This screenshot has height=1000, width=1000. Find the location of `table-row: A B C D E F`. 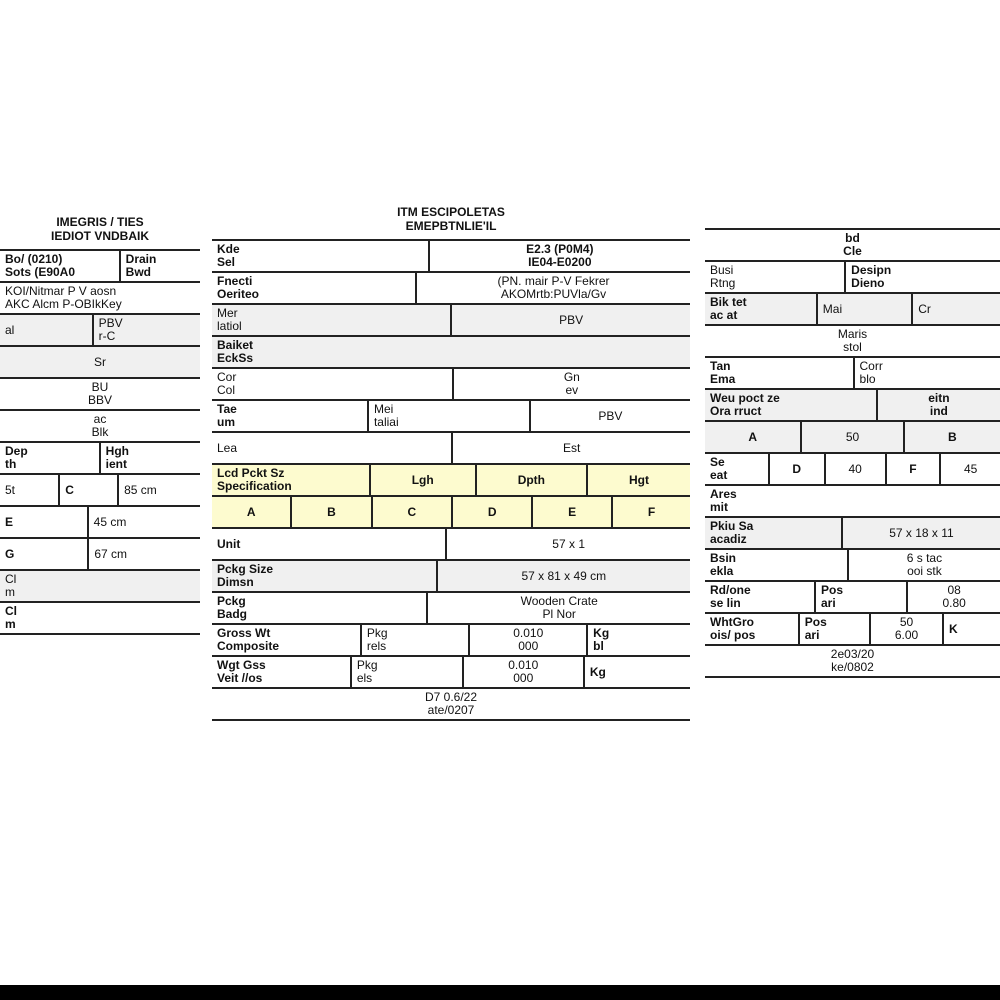

table-row: A B C D E F is located at coordinates (451, 511).